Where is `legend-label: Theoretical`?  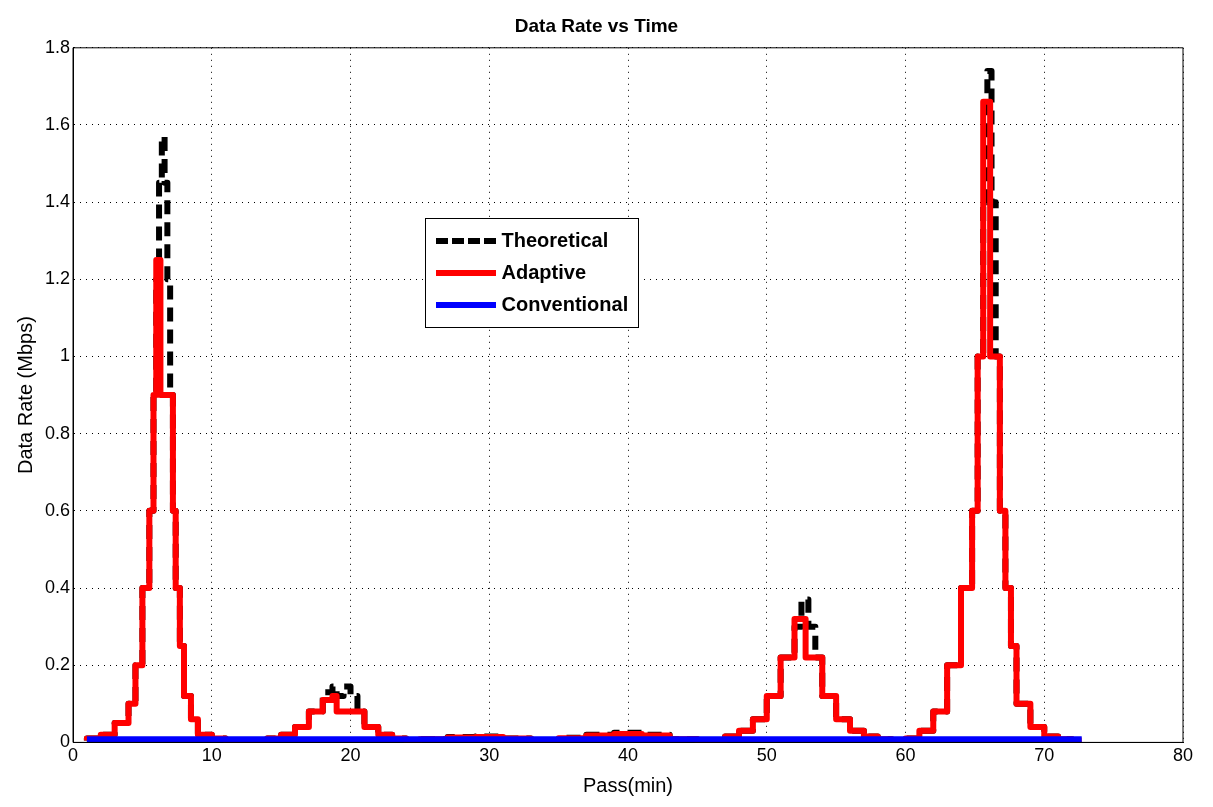
legend-label: Theoretical is located at coordinates (555, 241).